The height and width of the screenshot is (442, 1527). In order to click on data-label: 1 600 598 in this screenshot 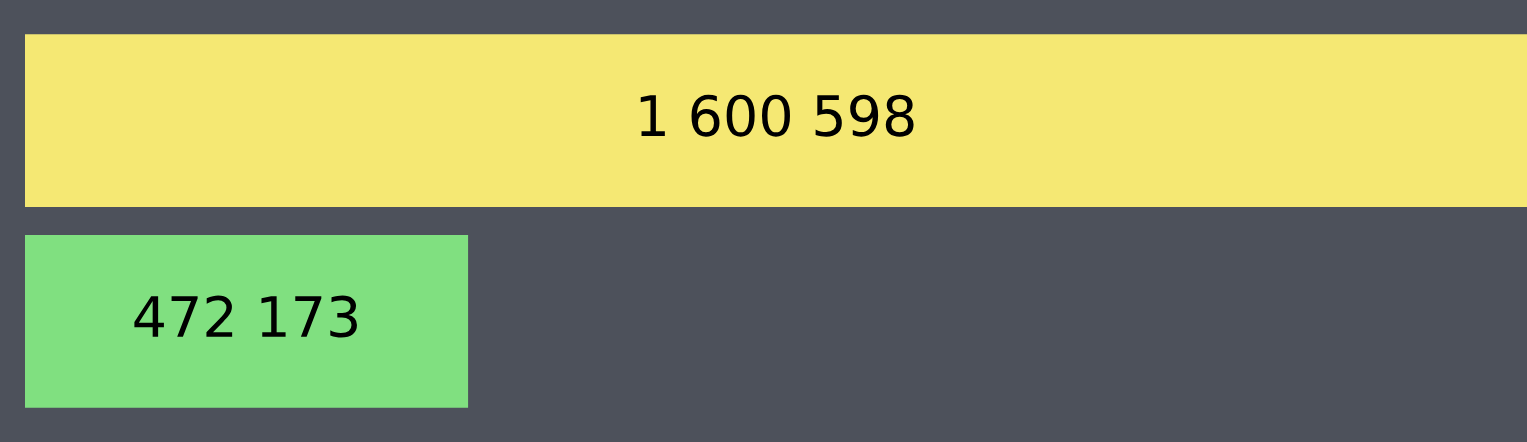, I will do `click(777, 115)`.